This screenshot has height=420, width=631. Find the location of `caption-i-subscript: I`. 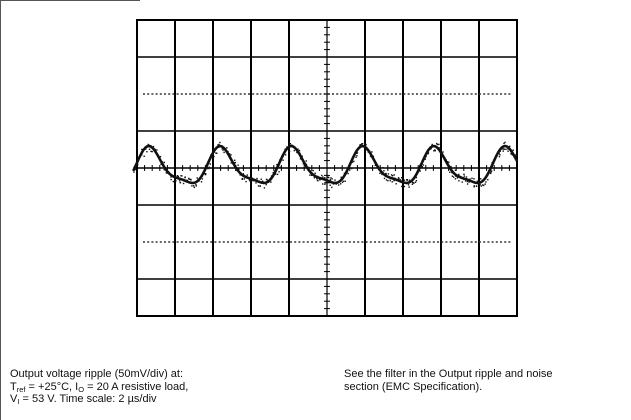

caption-i-subscript: I is located at coordinates (18, 401).